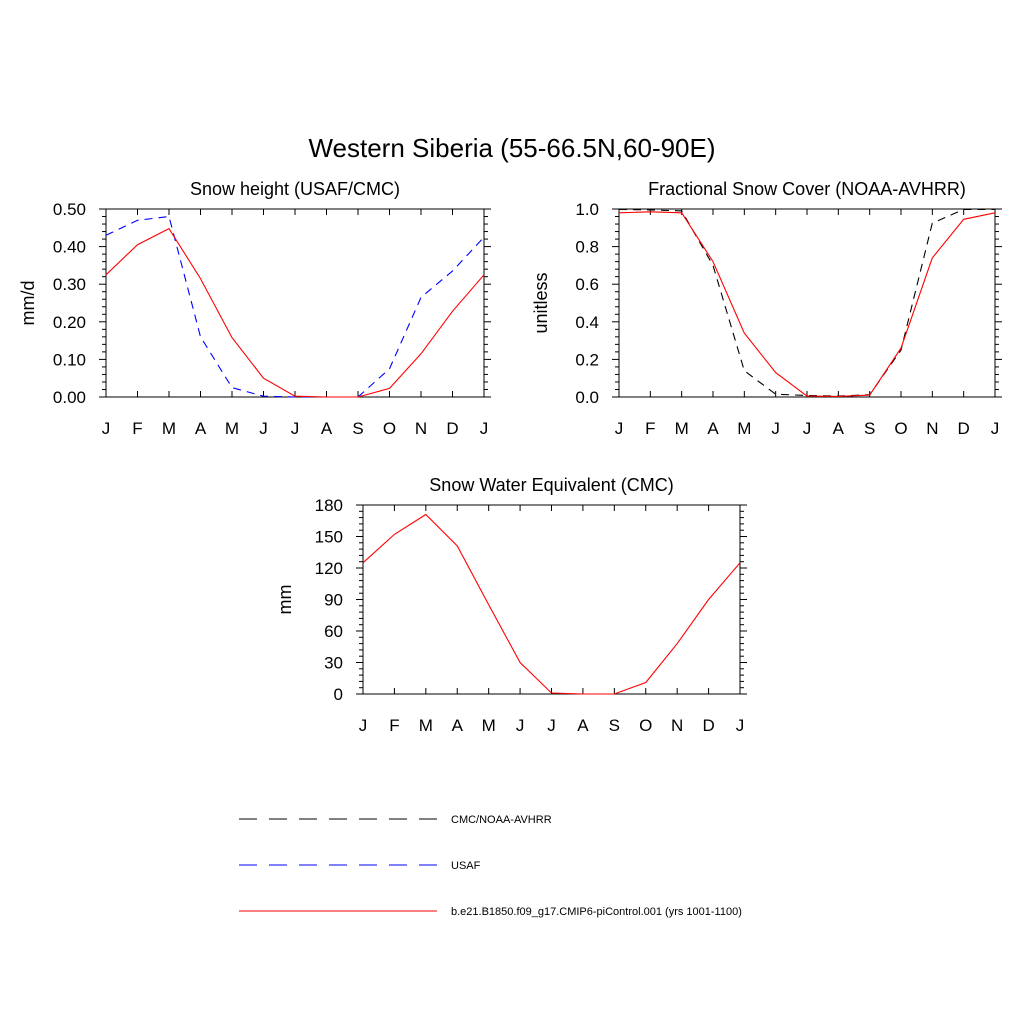 Image resolution: width=1024 pixels, height=1024 pixels. Describe the element at coordinates (421, 428) in the screenshot. I see `snow-height-xtick-label: N` at that location.